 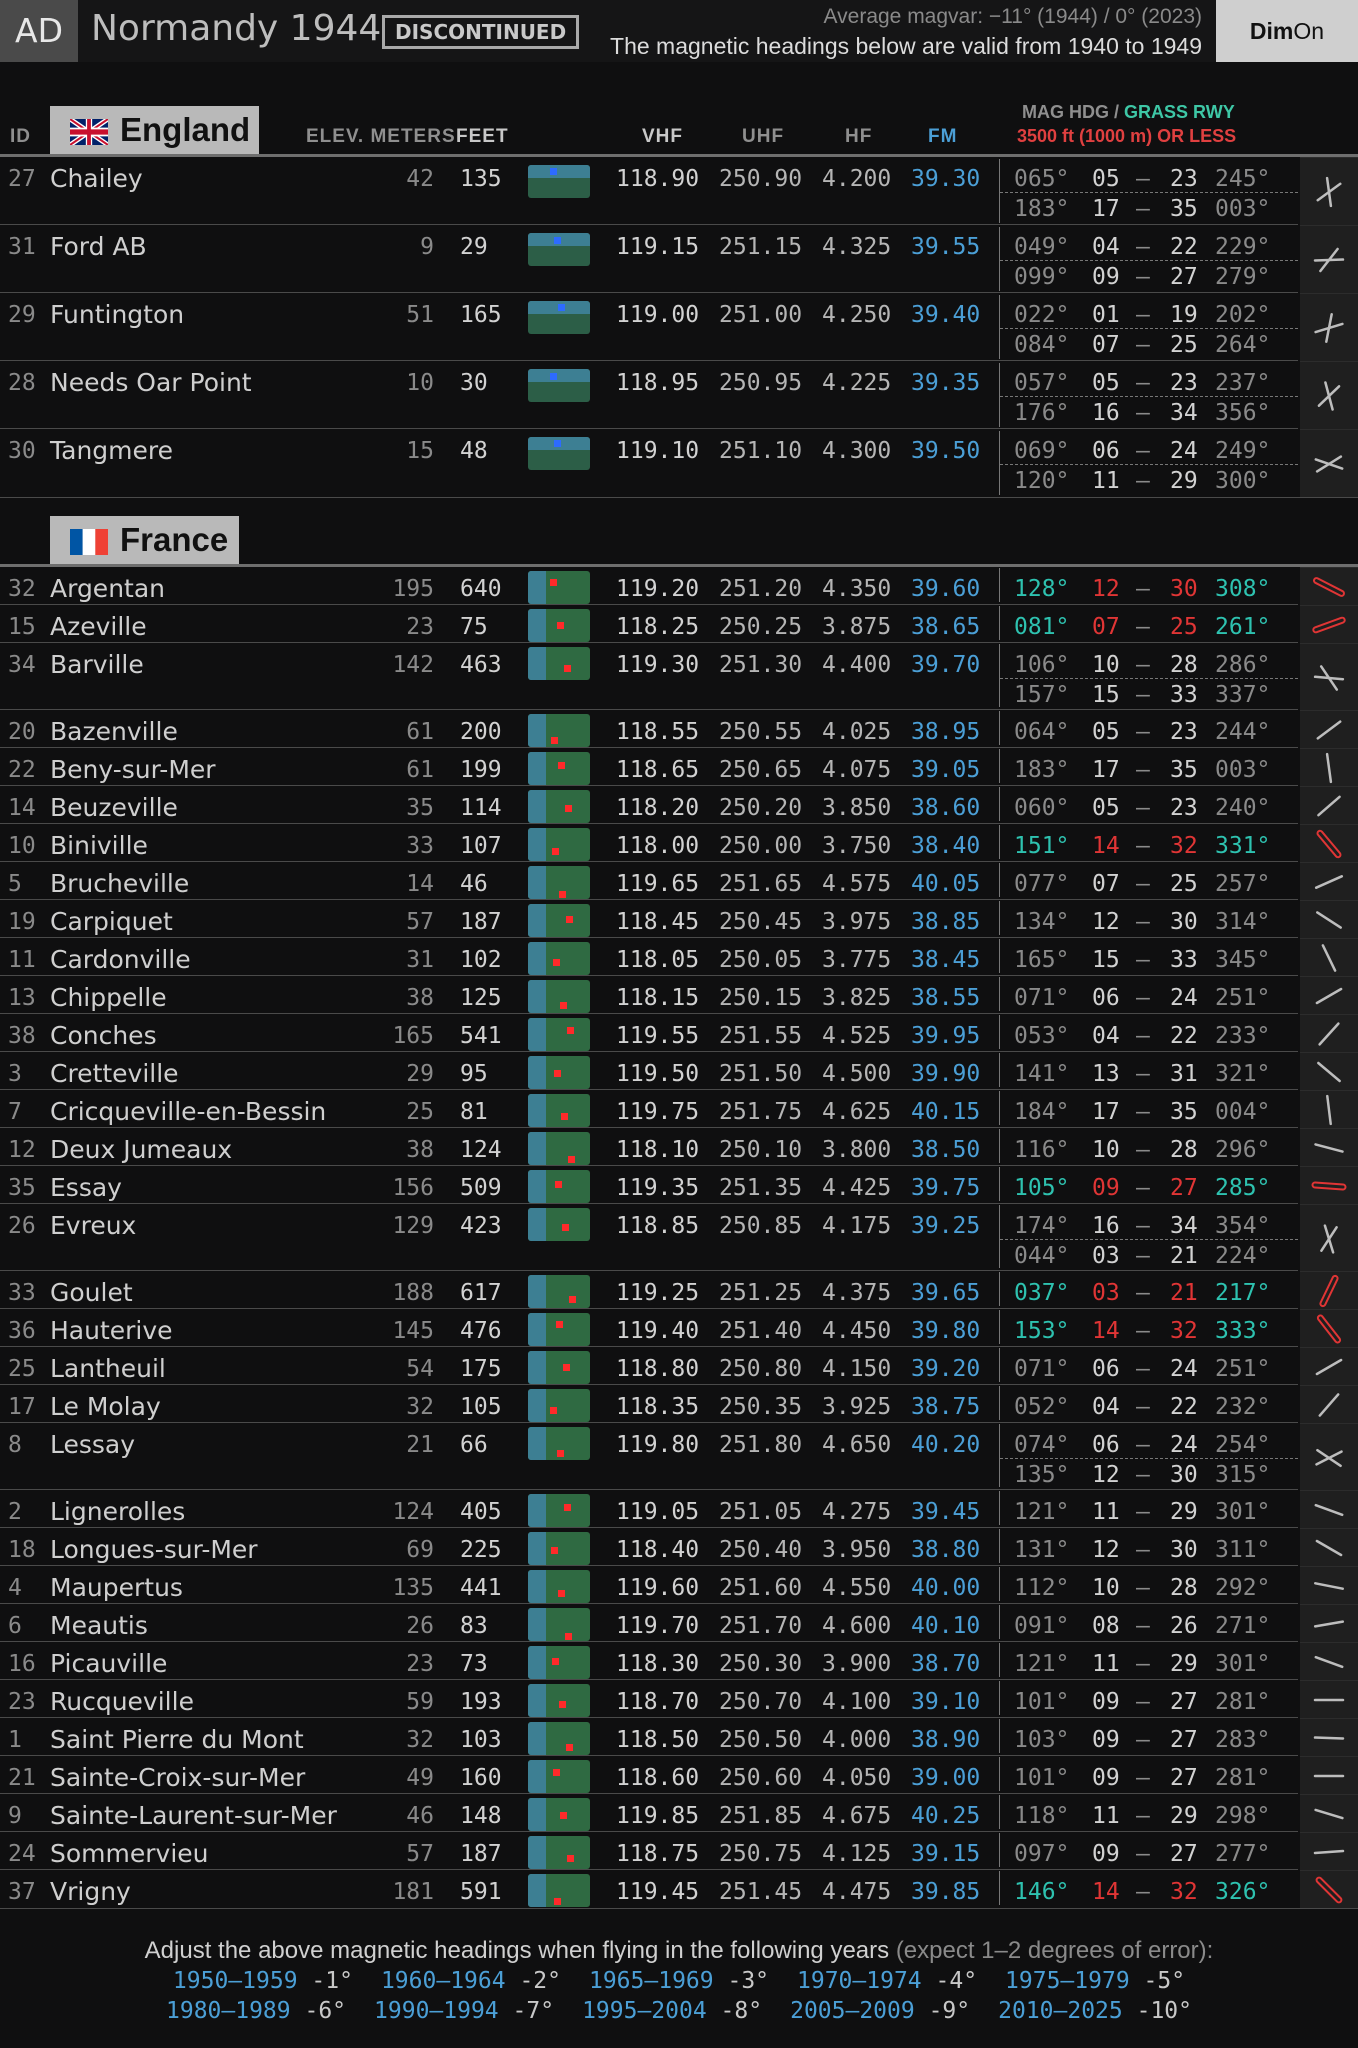 I want to click on airfield-name: Carpiquet, so click(x=111, y=921).